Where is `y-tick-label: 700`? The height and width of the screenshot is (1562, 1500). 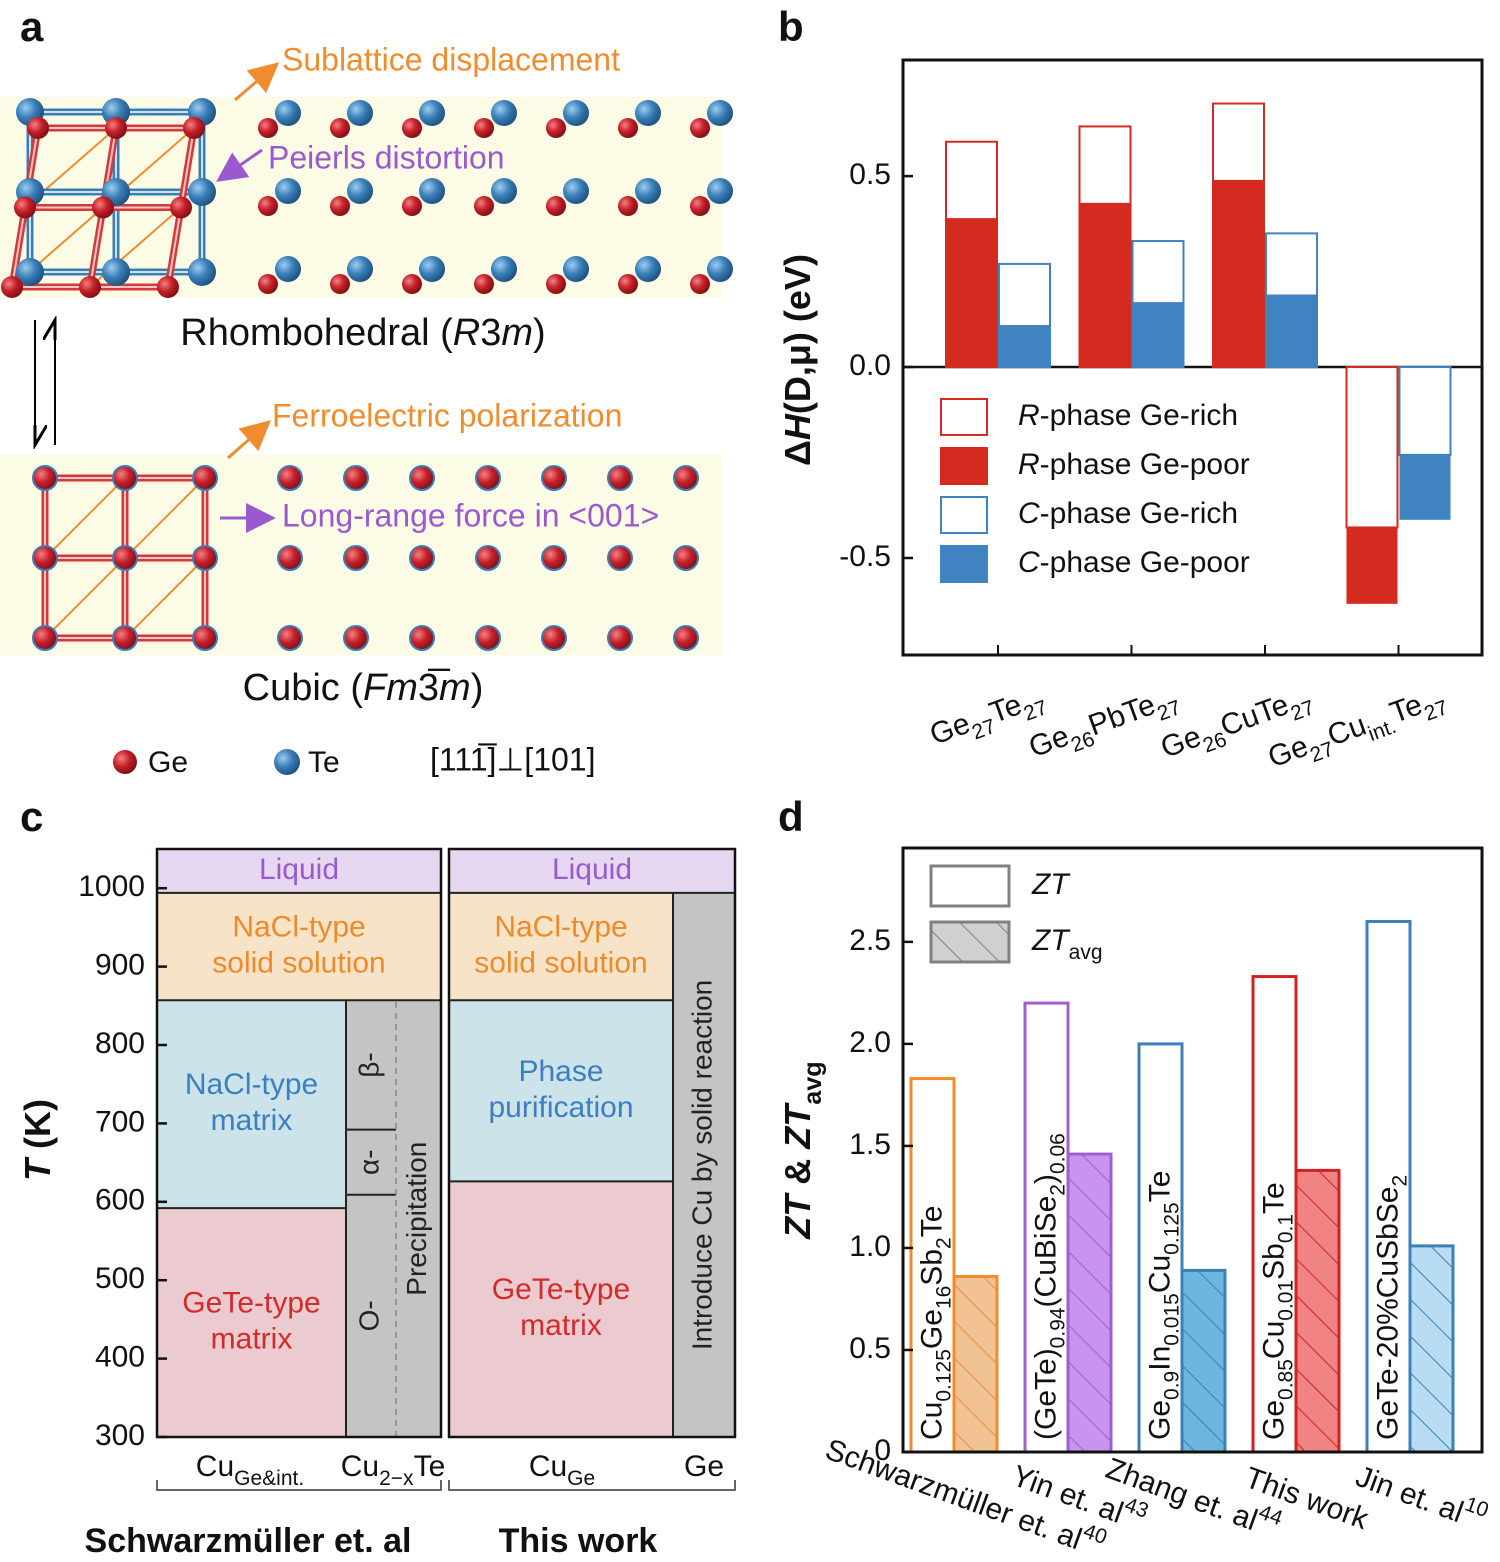
y-tick-label: 700 is located at coordinates (120, 1121).